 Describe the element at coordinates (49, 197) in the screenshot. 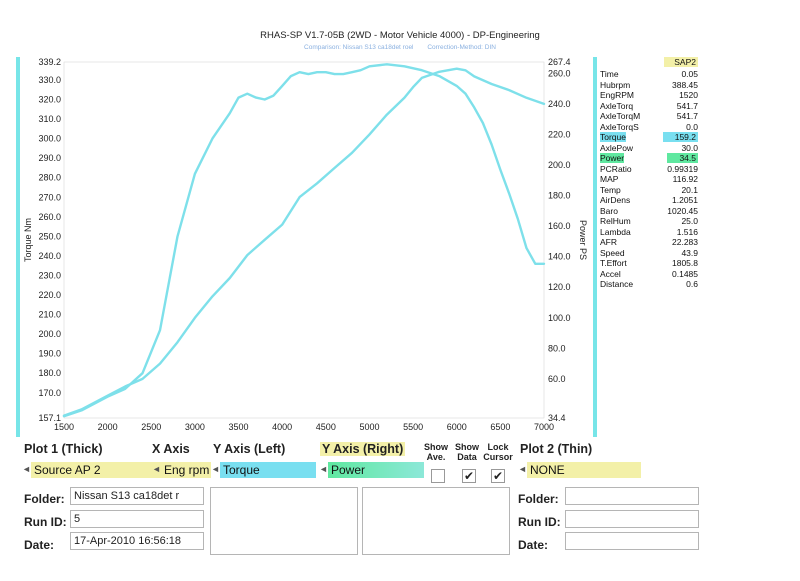

I see `left-tick-label: 270.0` at that location.